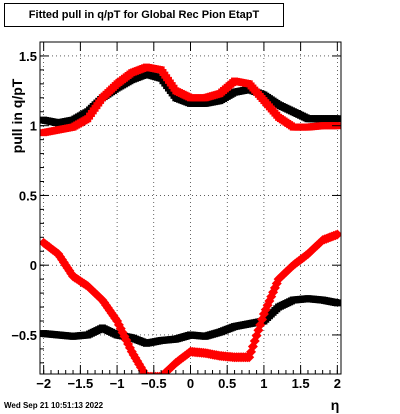 This screenshot has height=414, width=400. Describe the element at coordinates (154, 383) in the screenshot. I see `x-tick-label: −0.5` at that location.